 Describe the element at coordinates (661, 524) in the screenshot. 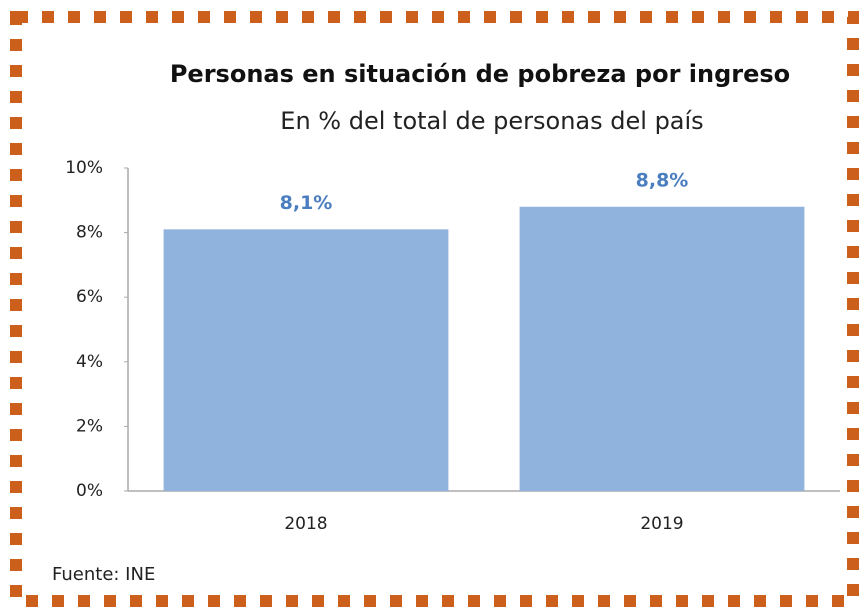

I see `x-tick-label: 2019` at that location.